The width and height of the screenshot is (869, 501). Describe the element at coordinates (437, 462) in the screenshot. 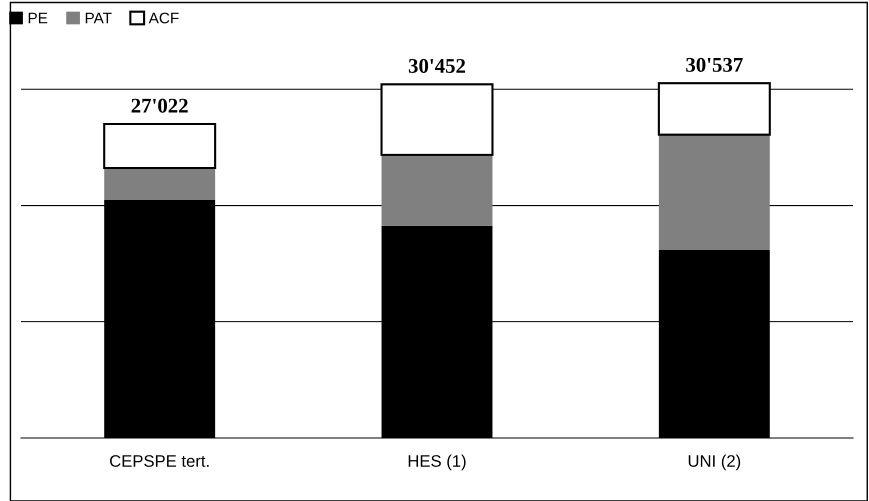

I see `x-tick-label: HES (1)` at that location.